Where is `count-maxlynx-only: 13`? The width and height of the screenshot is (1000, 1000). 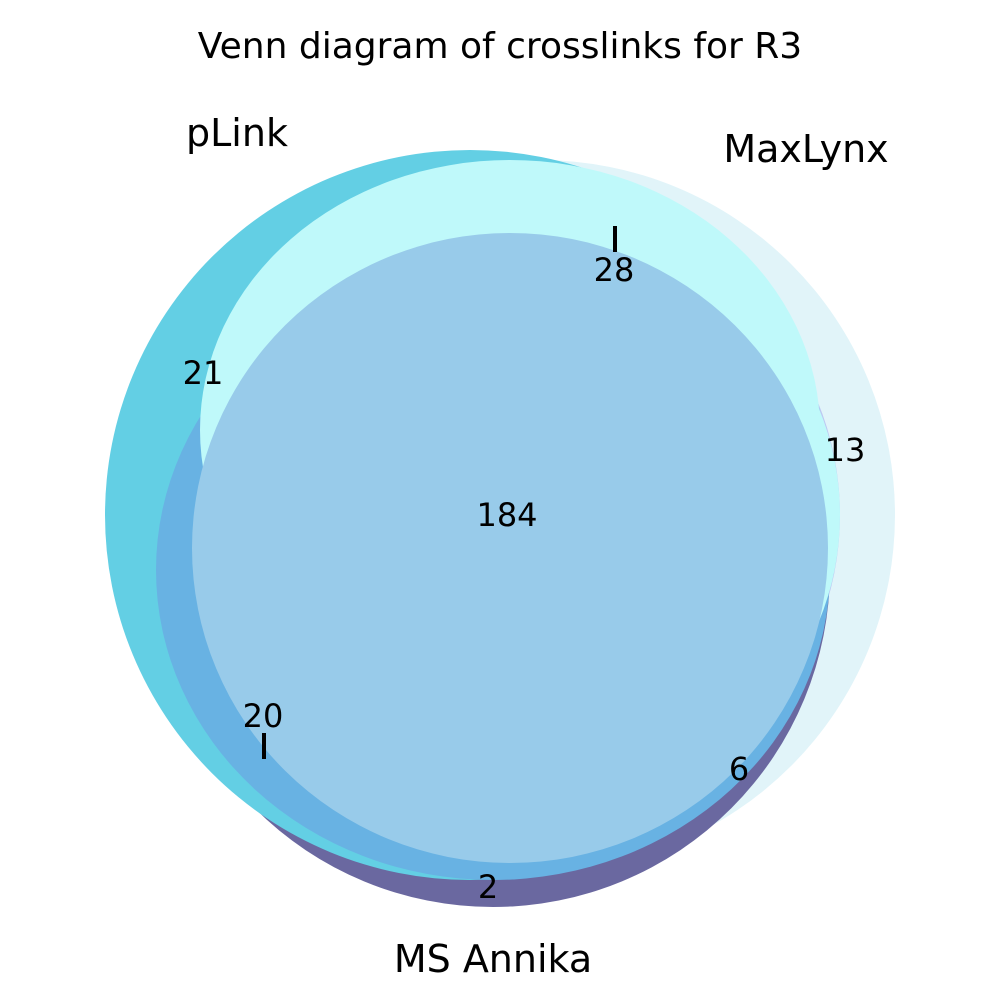
count-maxlynx-only: 13 is located at coordinates (845, 450).